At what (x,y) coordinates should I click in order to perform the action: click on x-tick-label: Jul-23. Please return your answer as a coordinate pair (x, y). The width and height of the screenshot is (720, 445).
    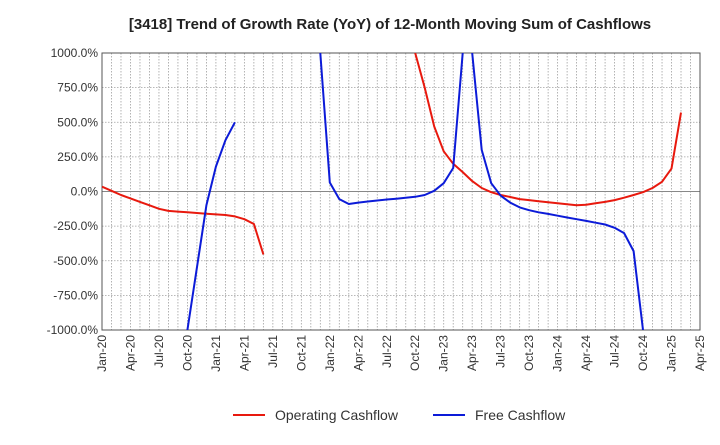
    Looking at the image, I should click on (501, 351).